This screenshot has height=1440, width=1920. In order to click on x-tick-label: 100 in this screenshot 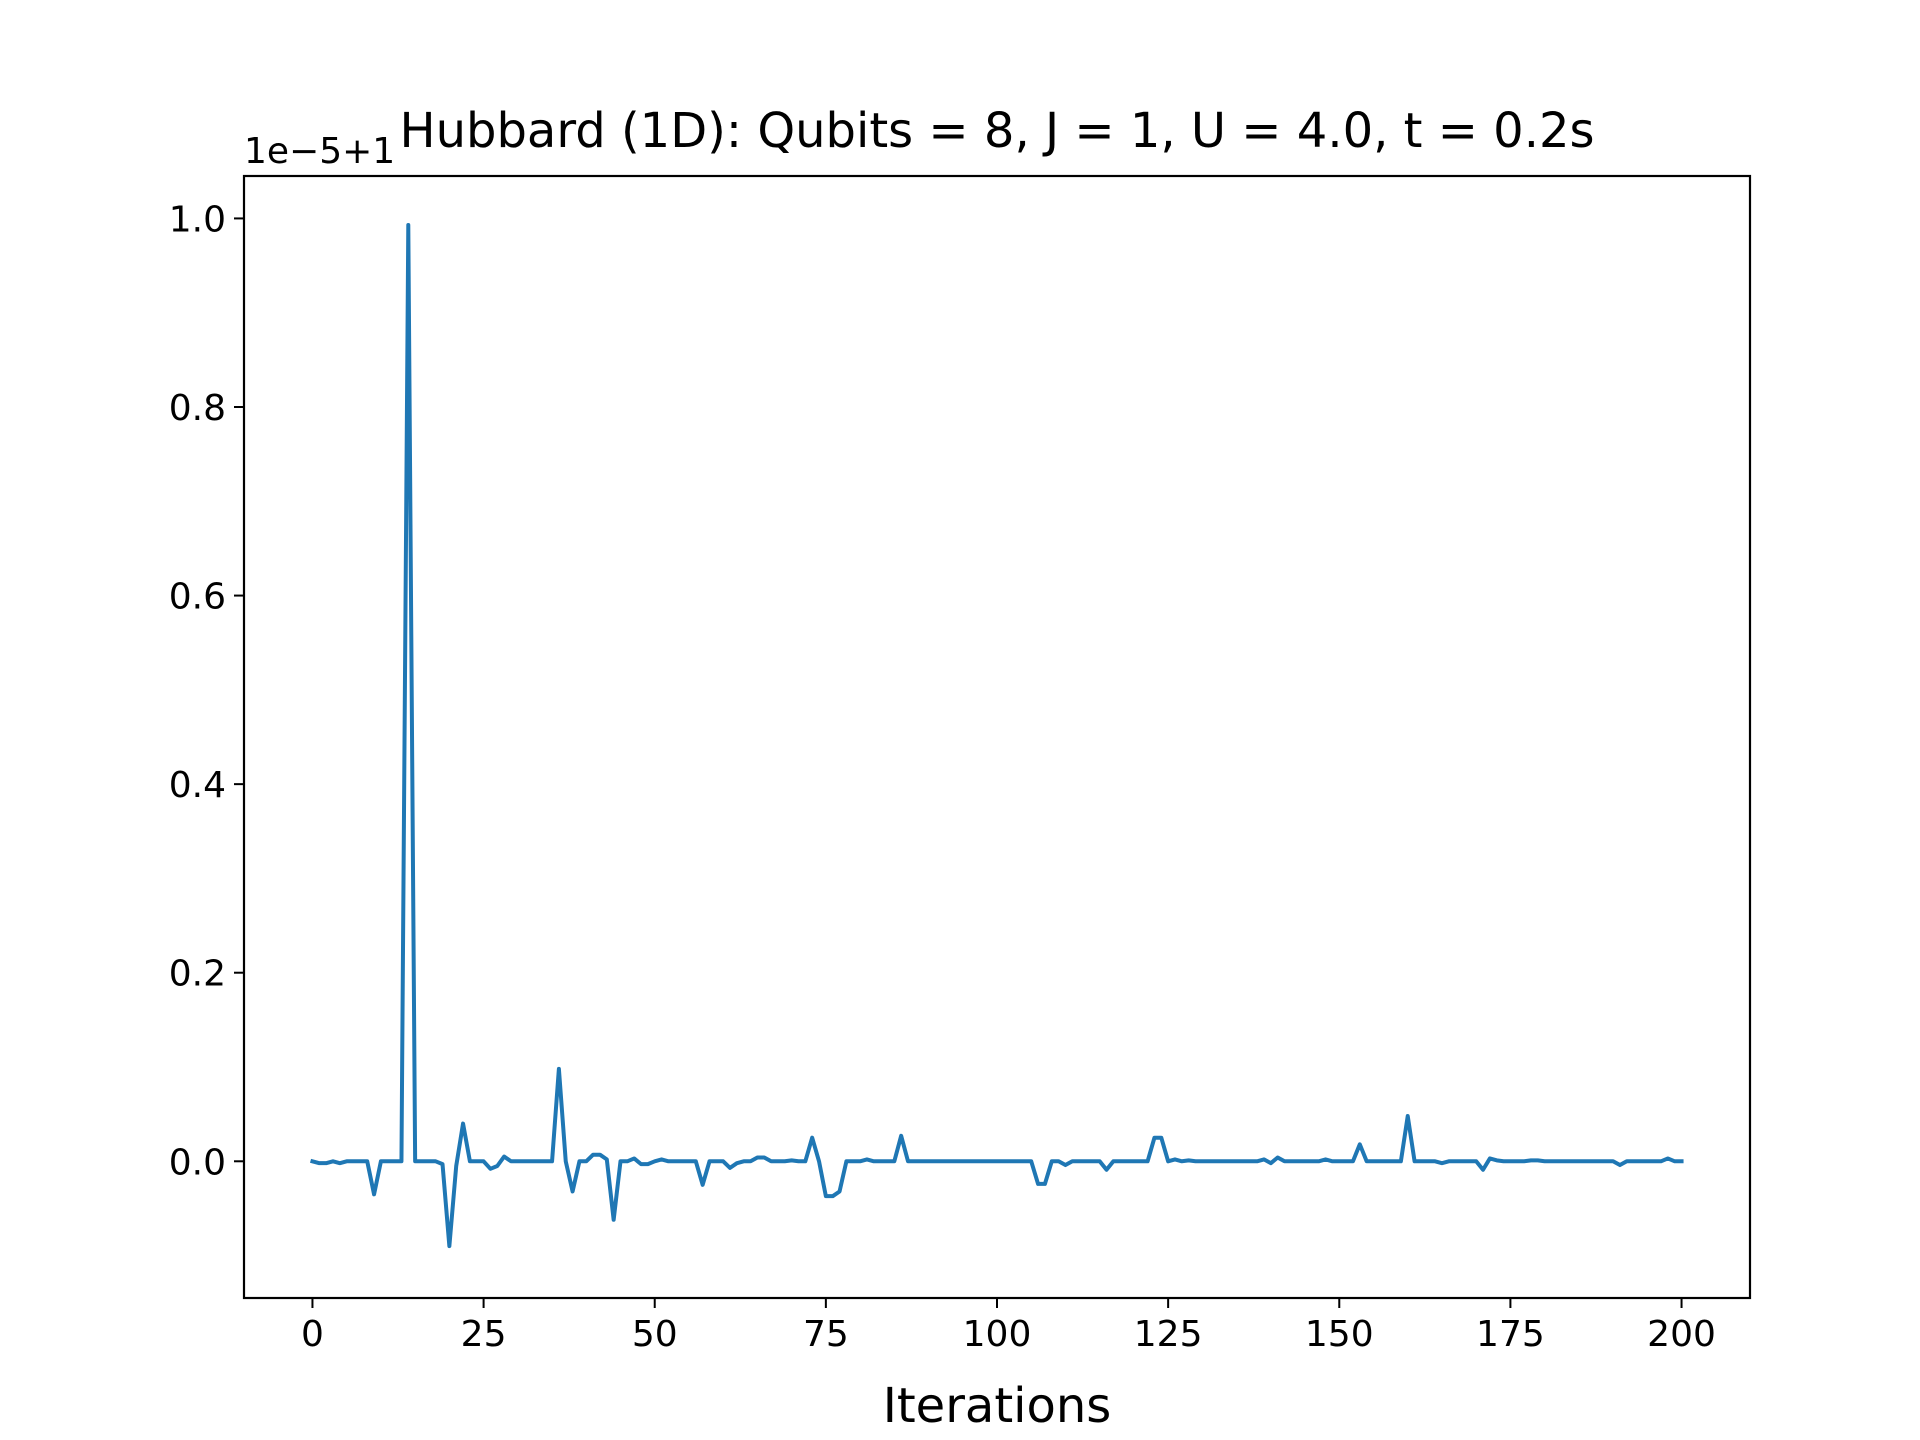, I will do `click(997, 1334)`.